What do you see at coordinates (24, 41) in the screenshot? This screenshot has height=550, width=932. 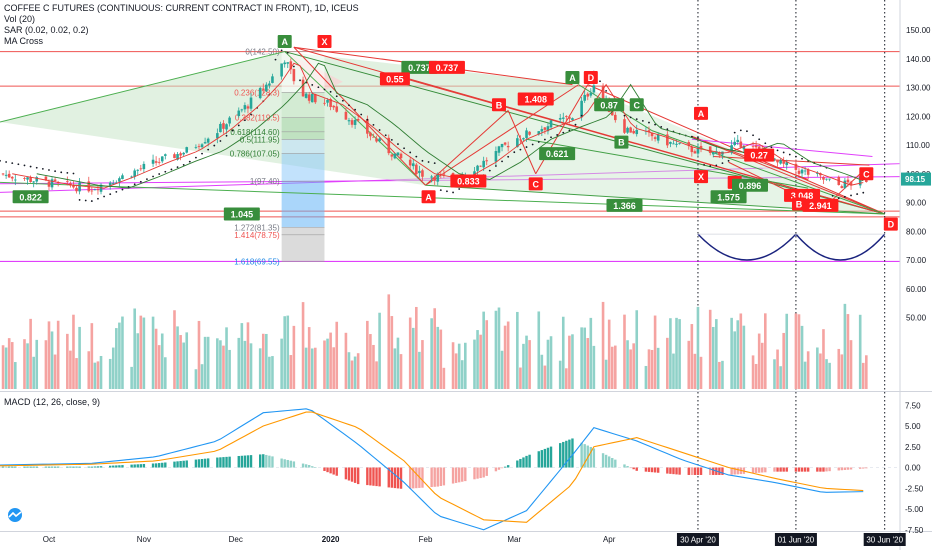 I see `ma-cross-indicator-label: MA Cross` at bounding box center [24, 41].